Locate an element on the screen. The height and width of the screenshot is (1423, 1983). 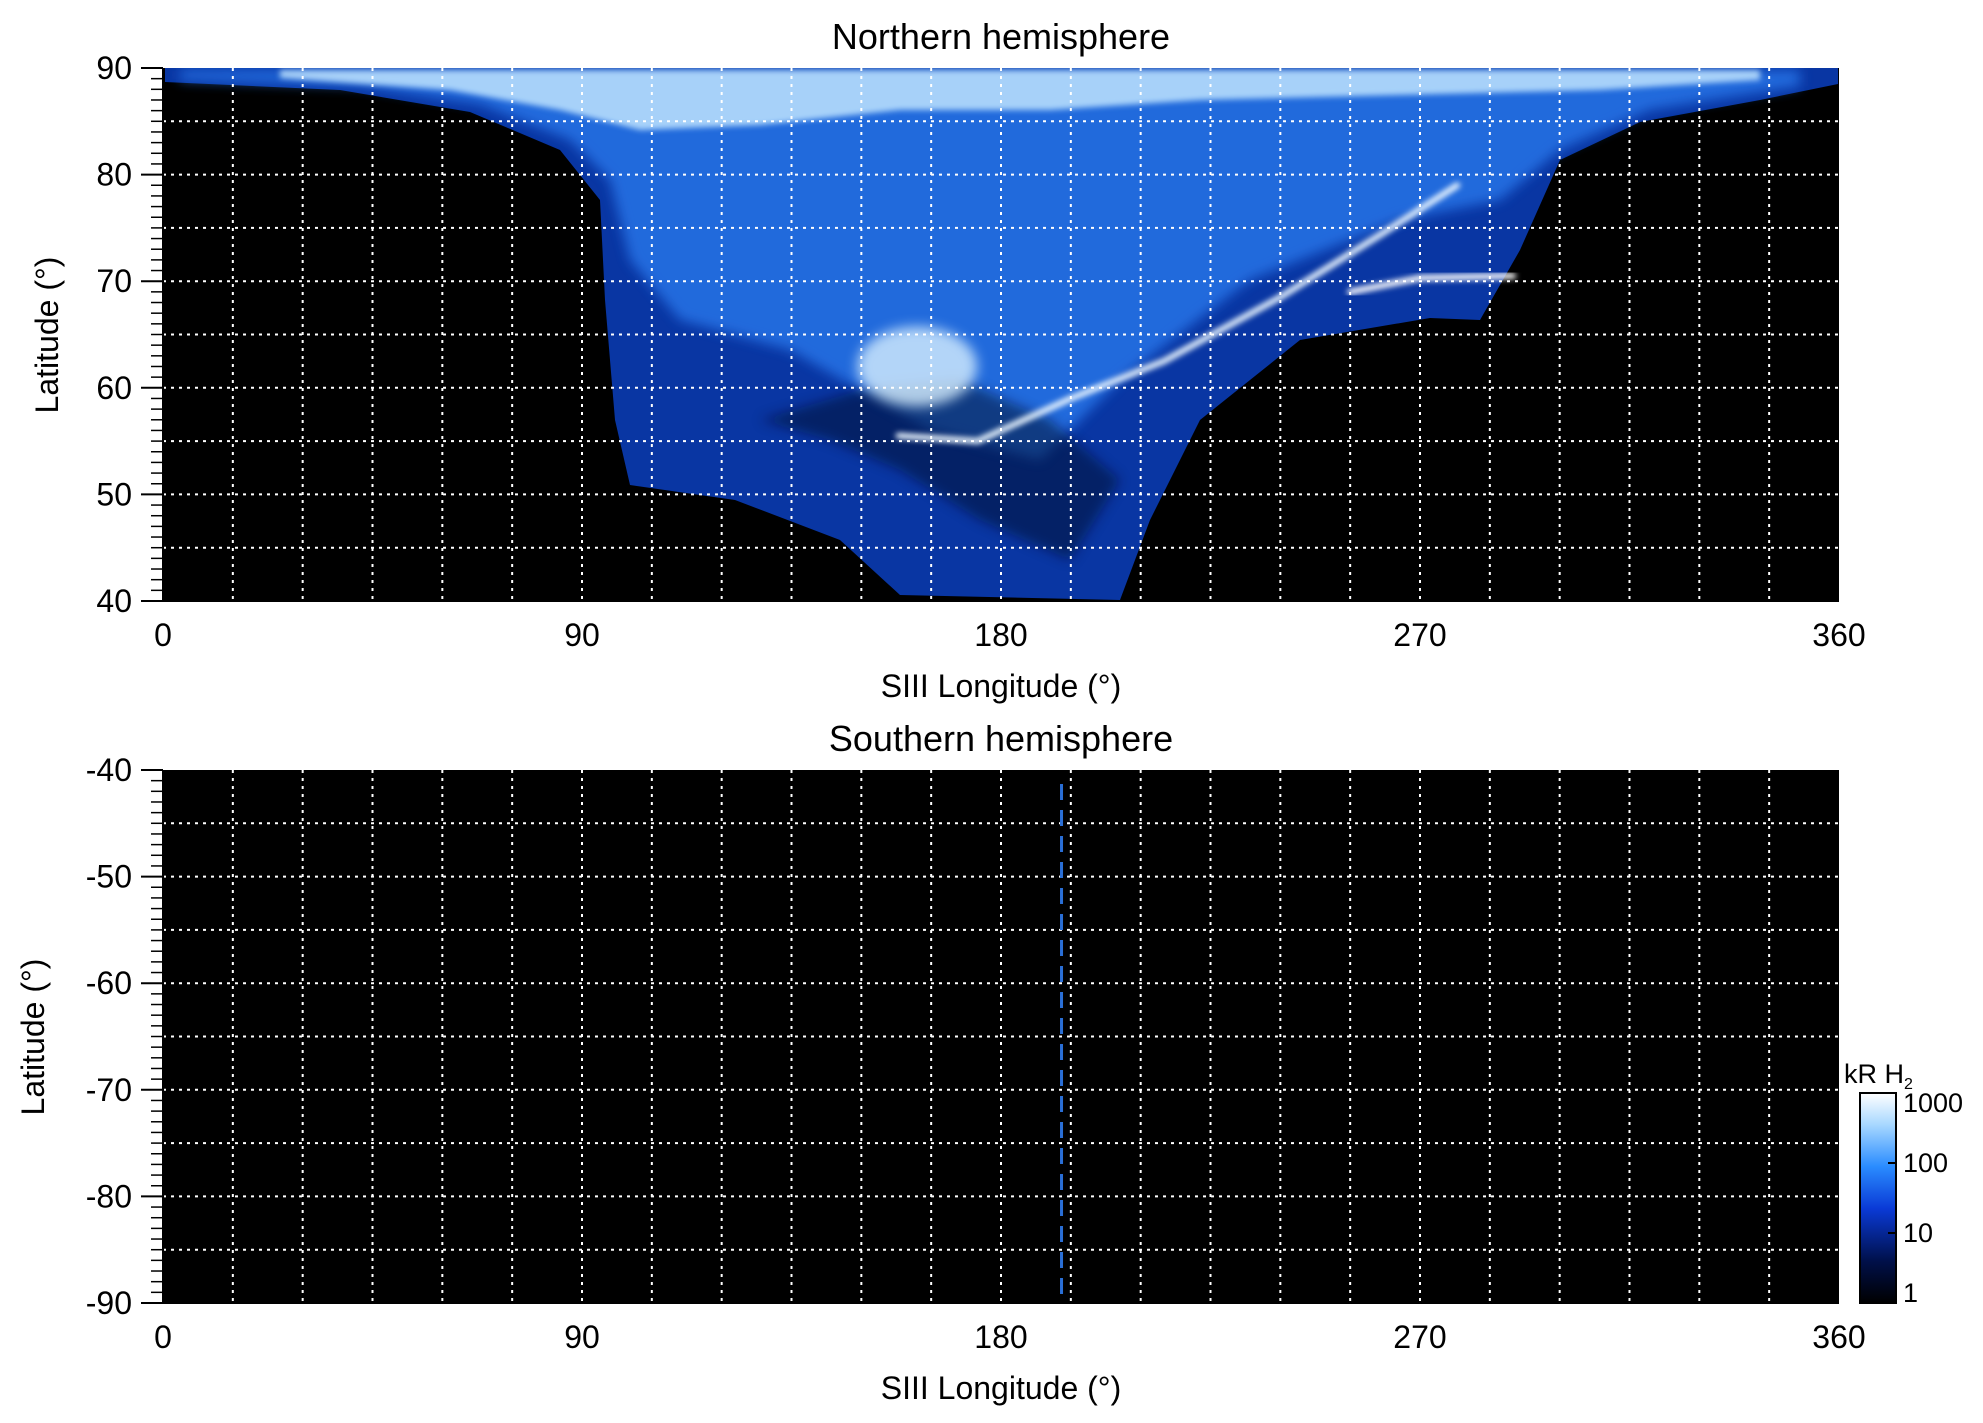
south-x-tick-label: 270 is located at coordinates (1419, 1337).